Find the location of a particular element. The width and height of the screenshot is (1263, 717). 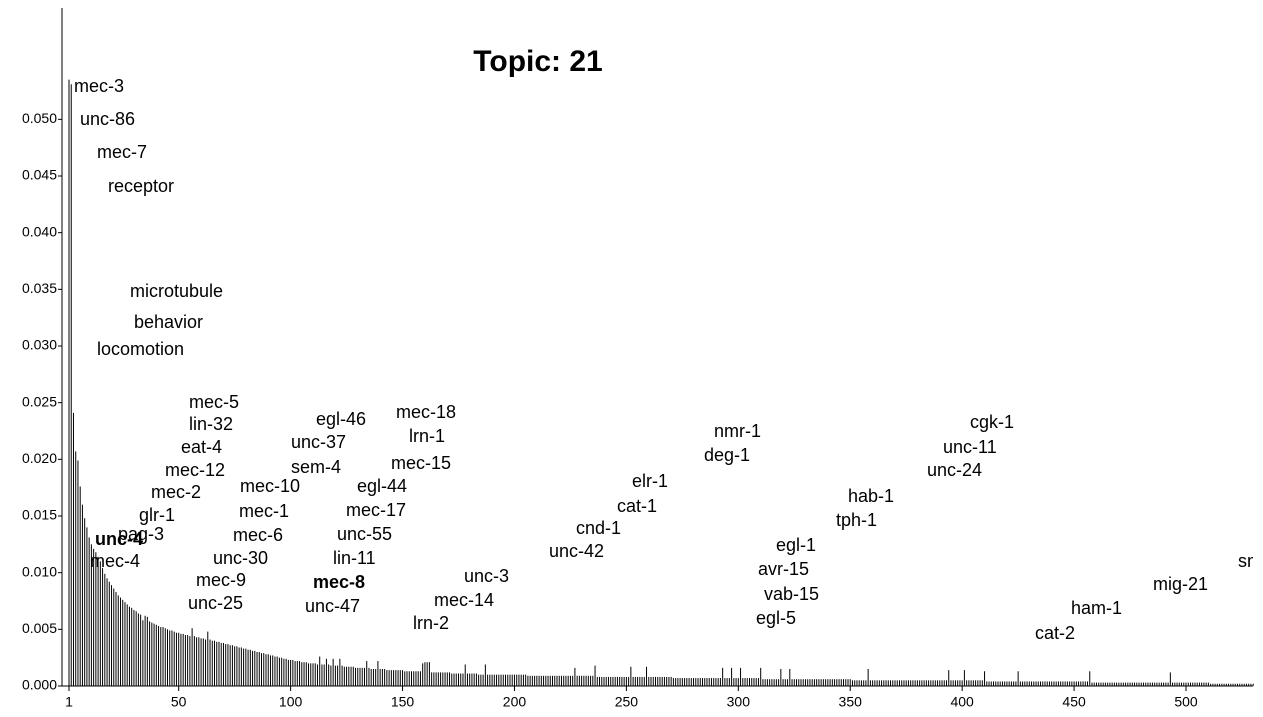

annotation: cgk-1 is located at coordinates (992, 422).